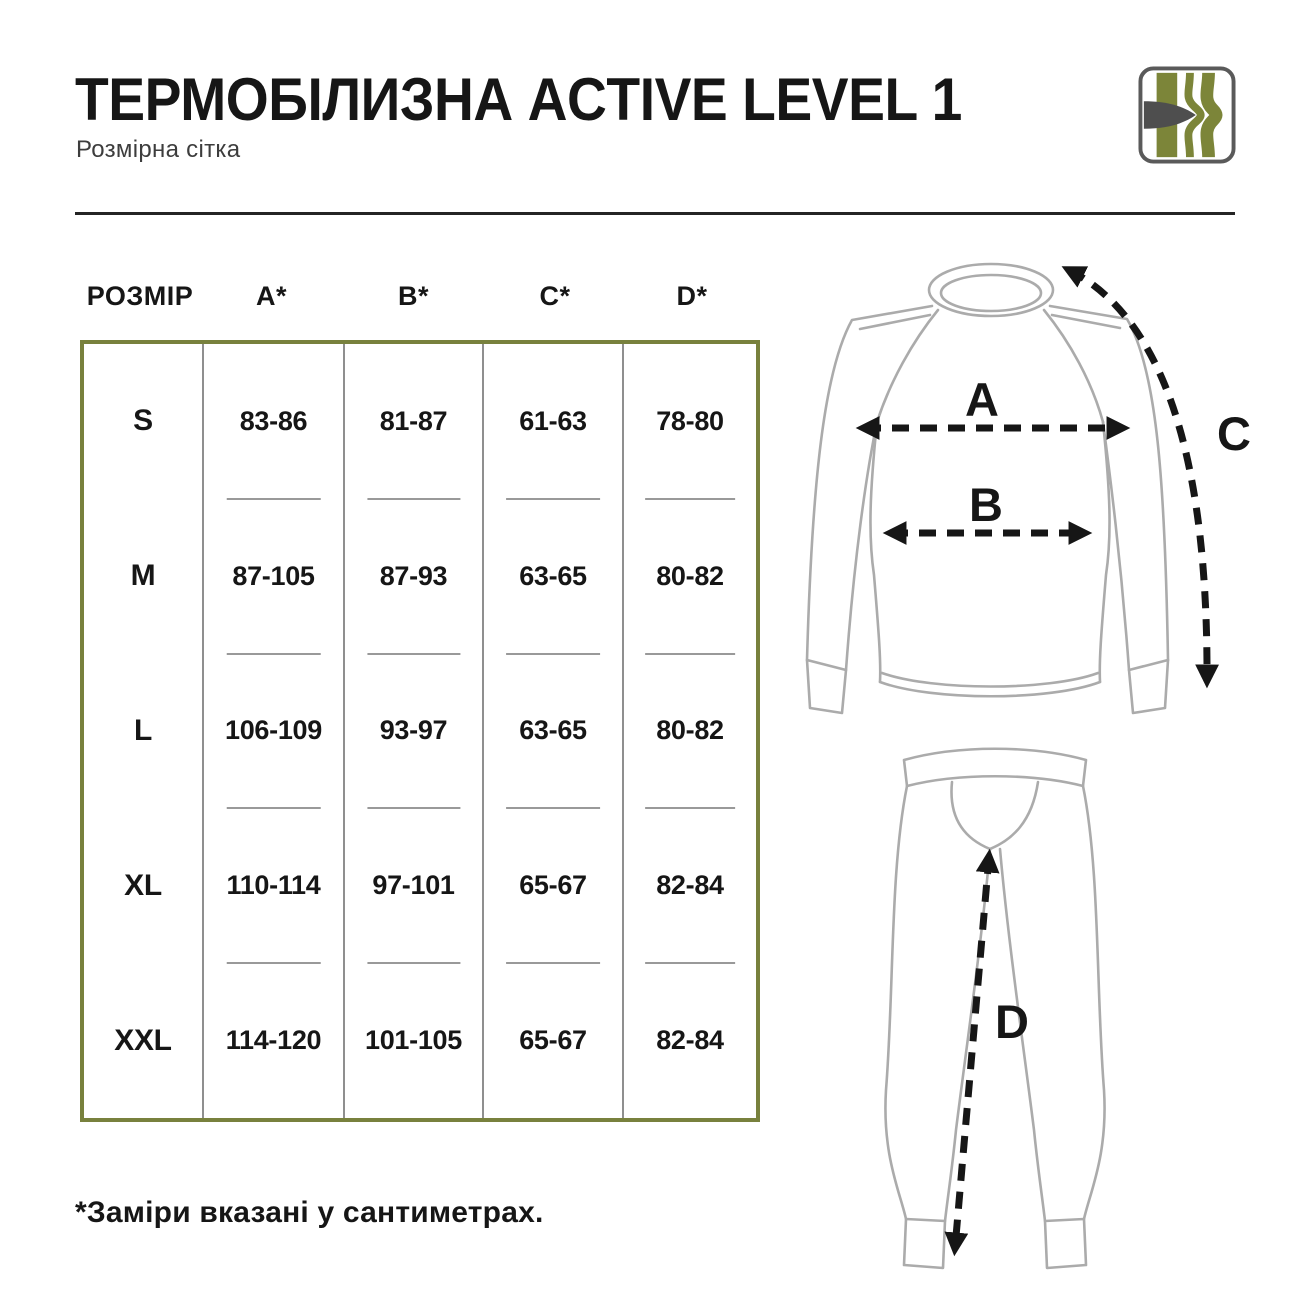  I want to click on page-title: ТЕРМОБІЛИЗНА ACTIVE LEVEL 1, so click(518, 99).